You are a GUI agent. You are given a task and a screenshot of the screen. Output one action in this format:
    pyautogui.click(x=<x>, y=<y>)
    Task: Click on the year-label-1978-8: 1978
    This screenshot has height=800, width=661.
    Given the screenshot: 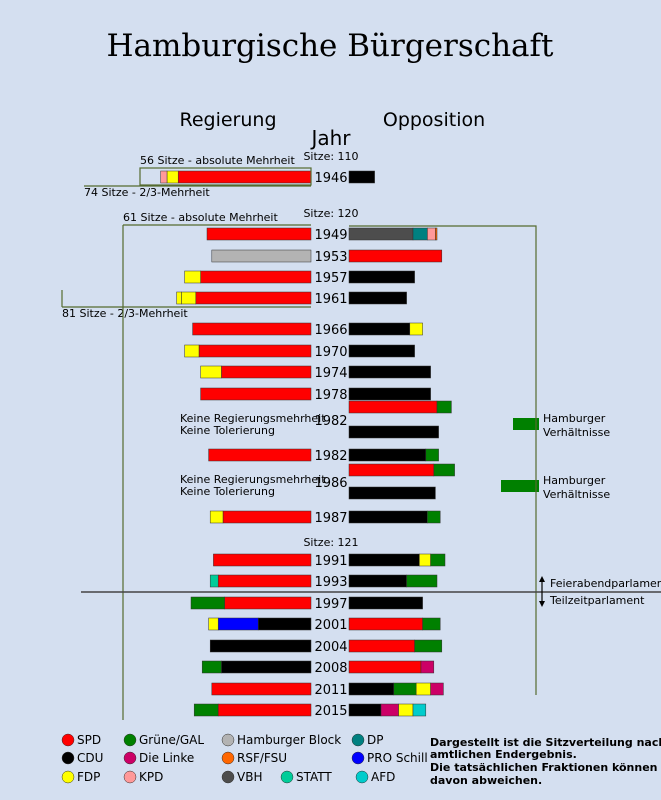 What is the action you would take?
    pyautogui.click(x=330, y=395)
    